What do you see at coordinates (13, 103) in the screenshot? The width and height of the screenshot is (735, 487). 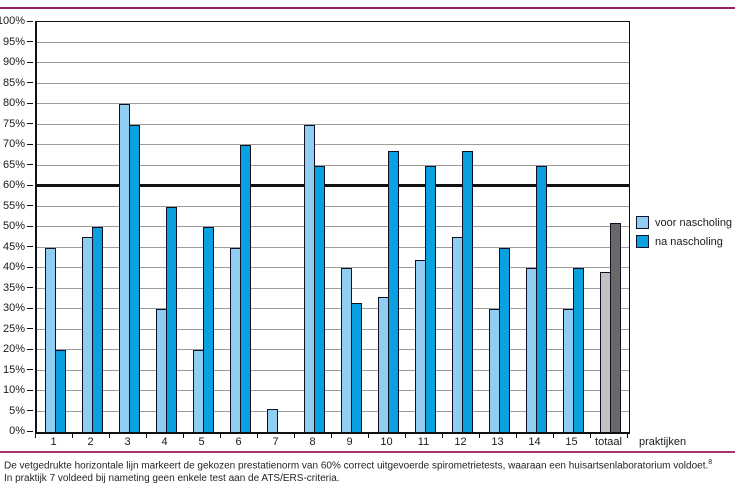 I see `y-tick-label: 80%` at bounding box center [13, 103].